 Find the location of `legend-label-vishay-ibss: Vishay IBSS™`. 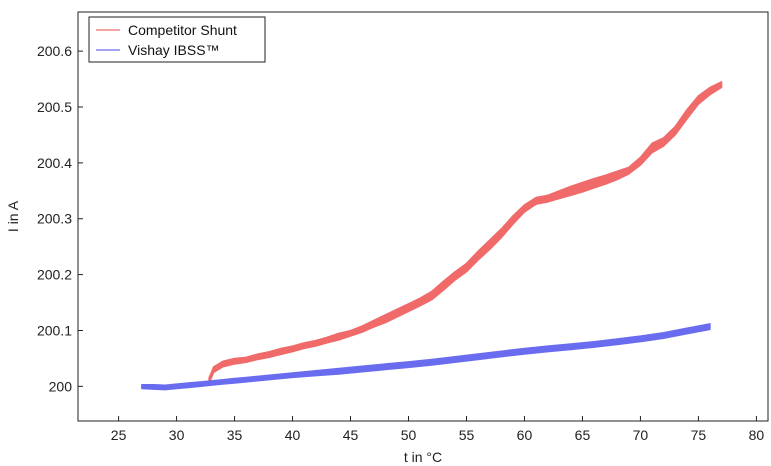

legend-label-vishay-ibss: Vishay IBSS™ is located at coordinates (174, 50).